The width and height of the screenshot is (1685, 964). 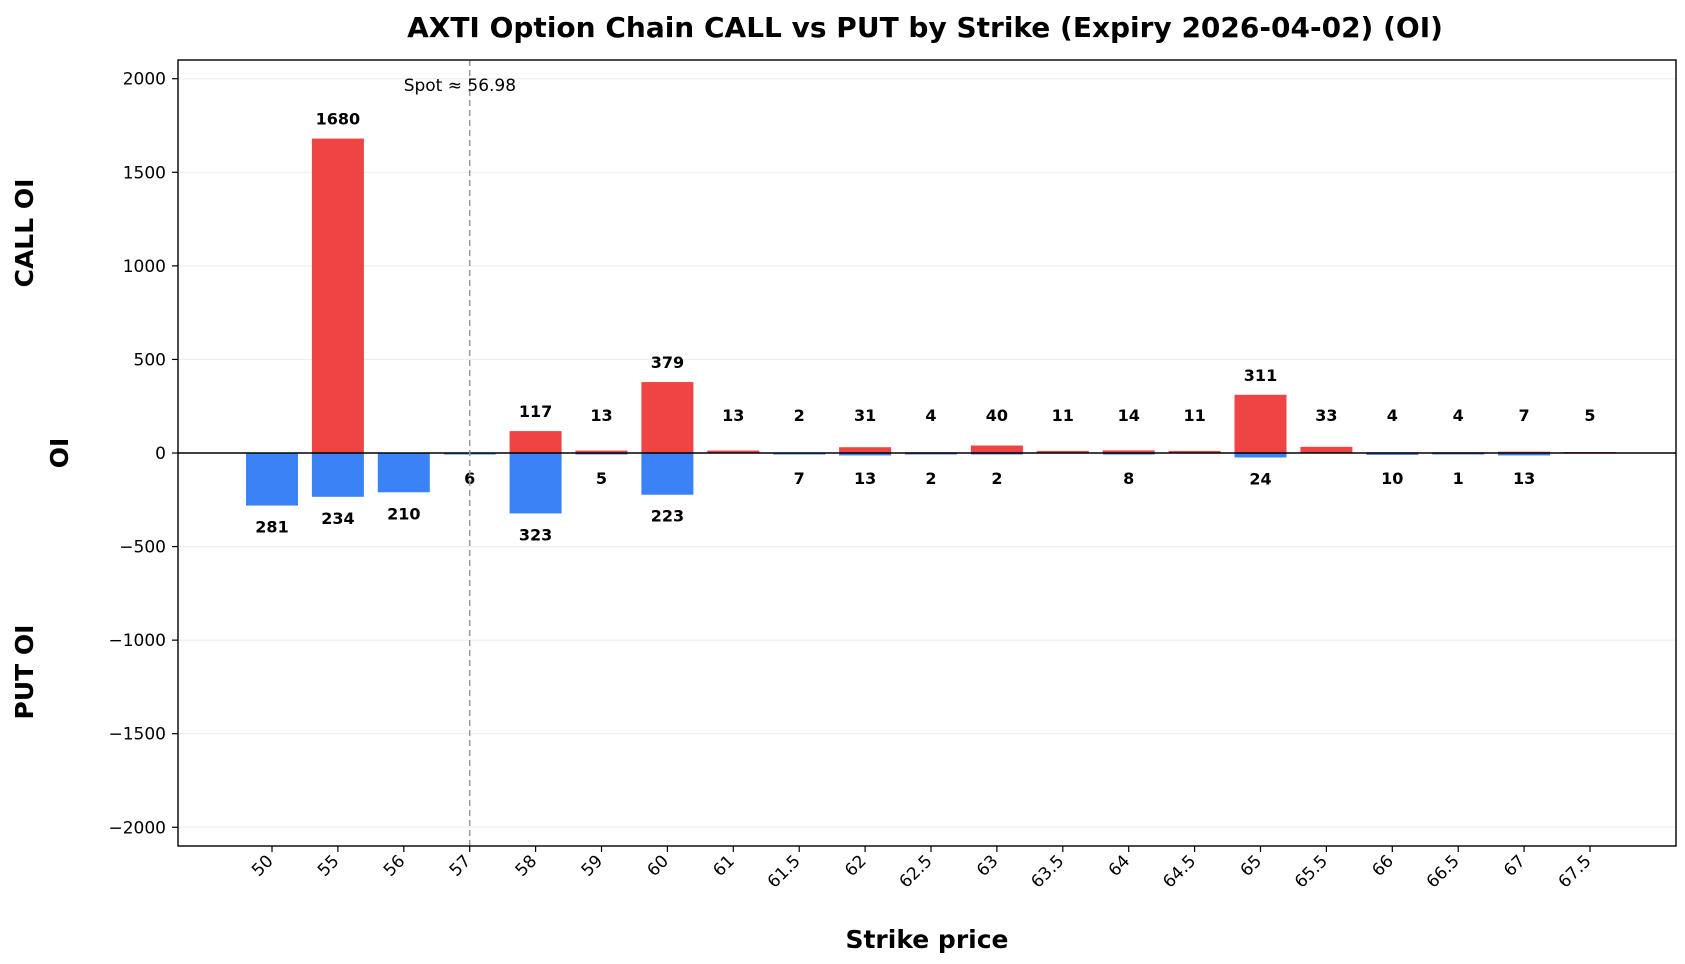 What do you see at coordinates (1326, 415) in the screenshot?
I see `call-value-label: 33` at bounding box center [1326, 415].